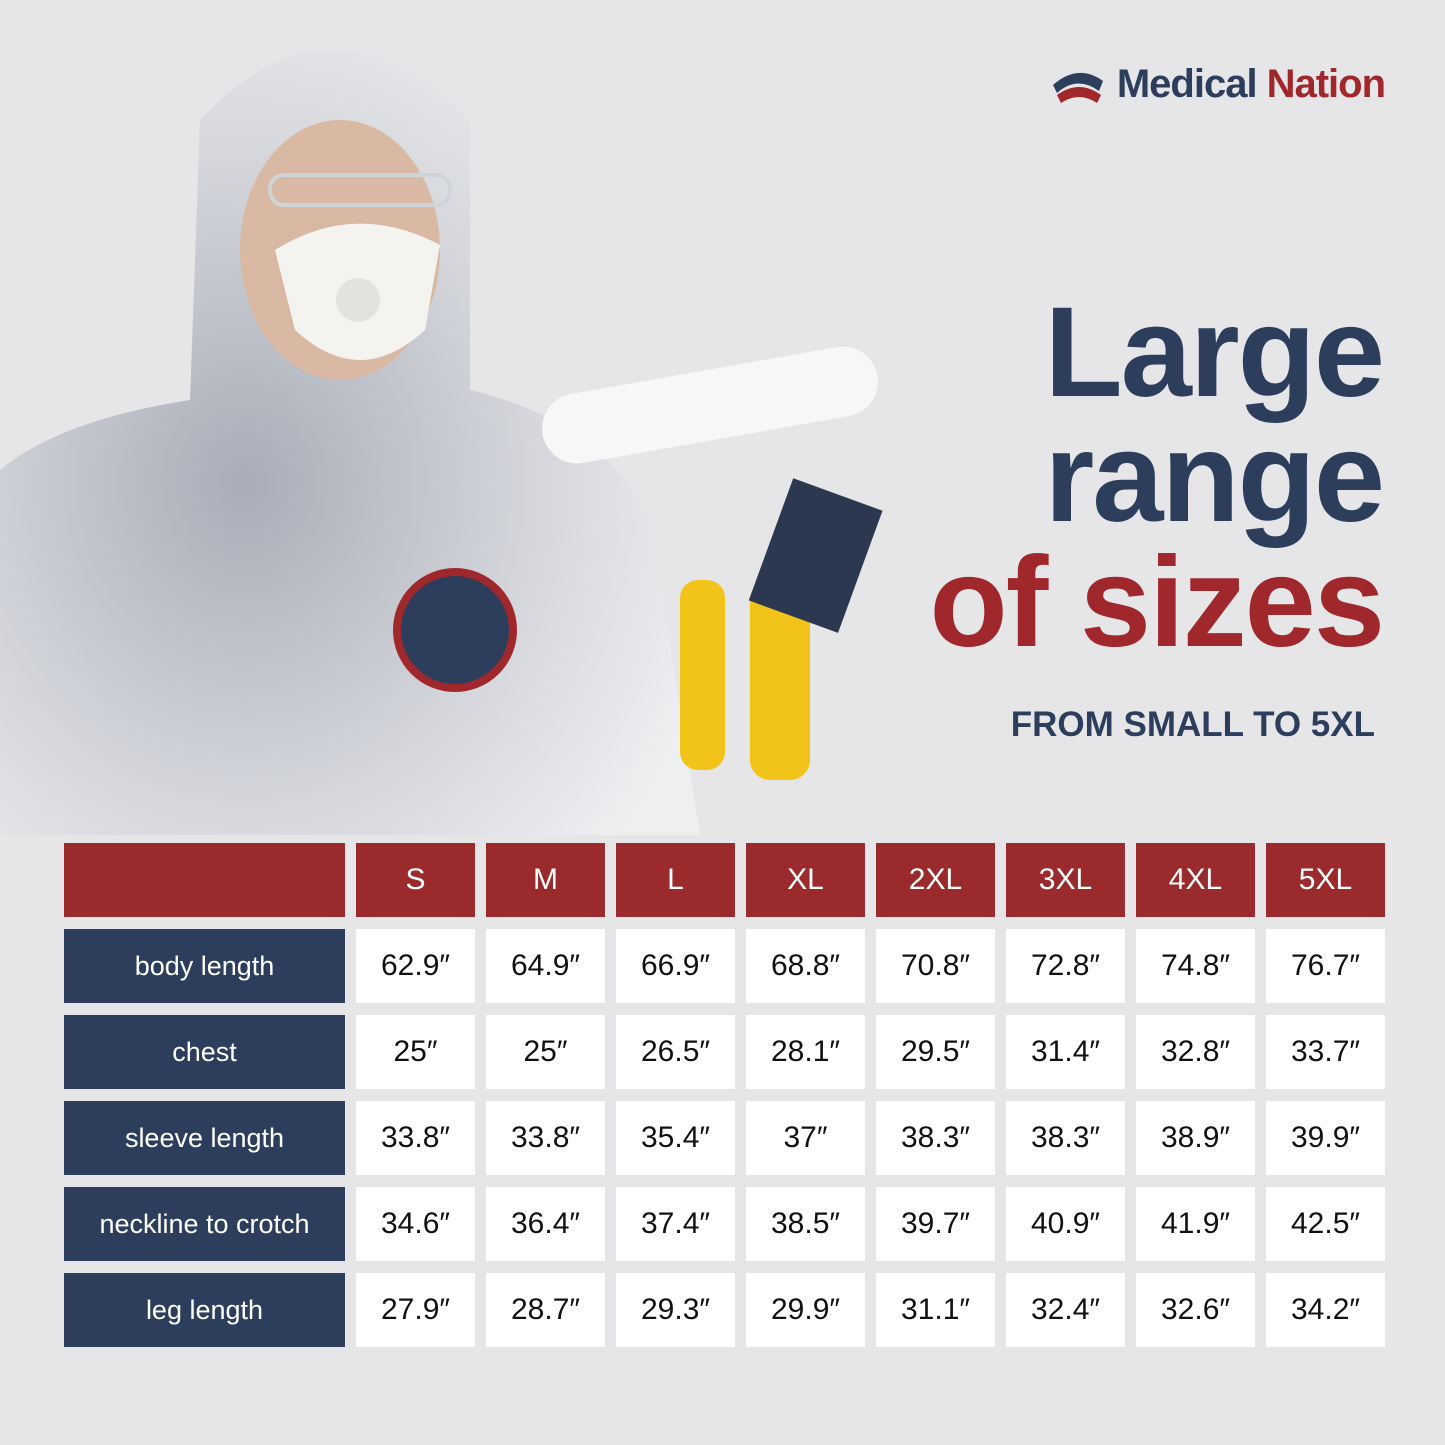  I want to click on measurement: 31.4″, so click(1065, 1052).